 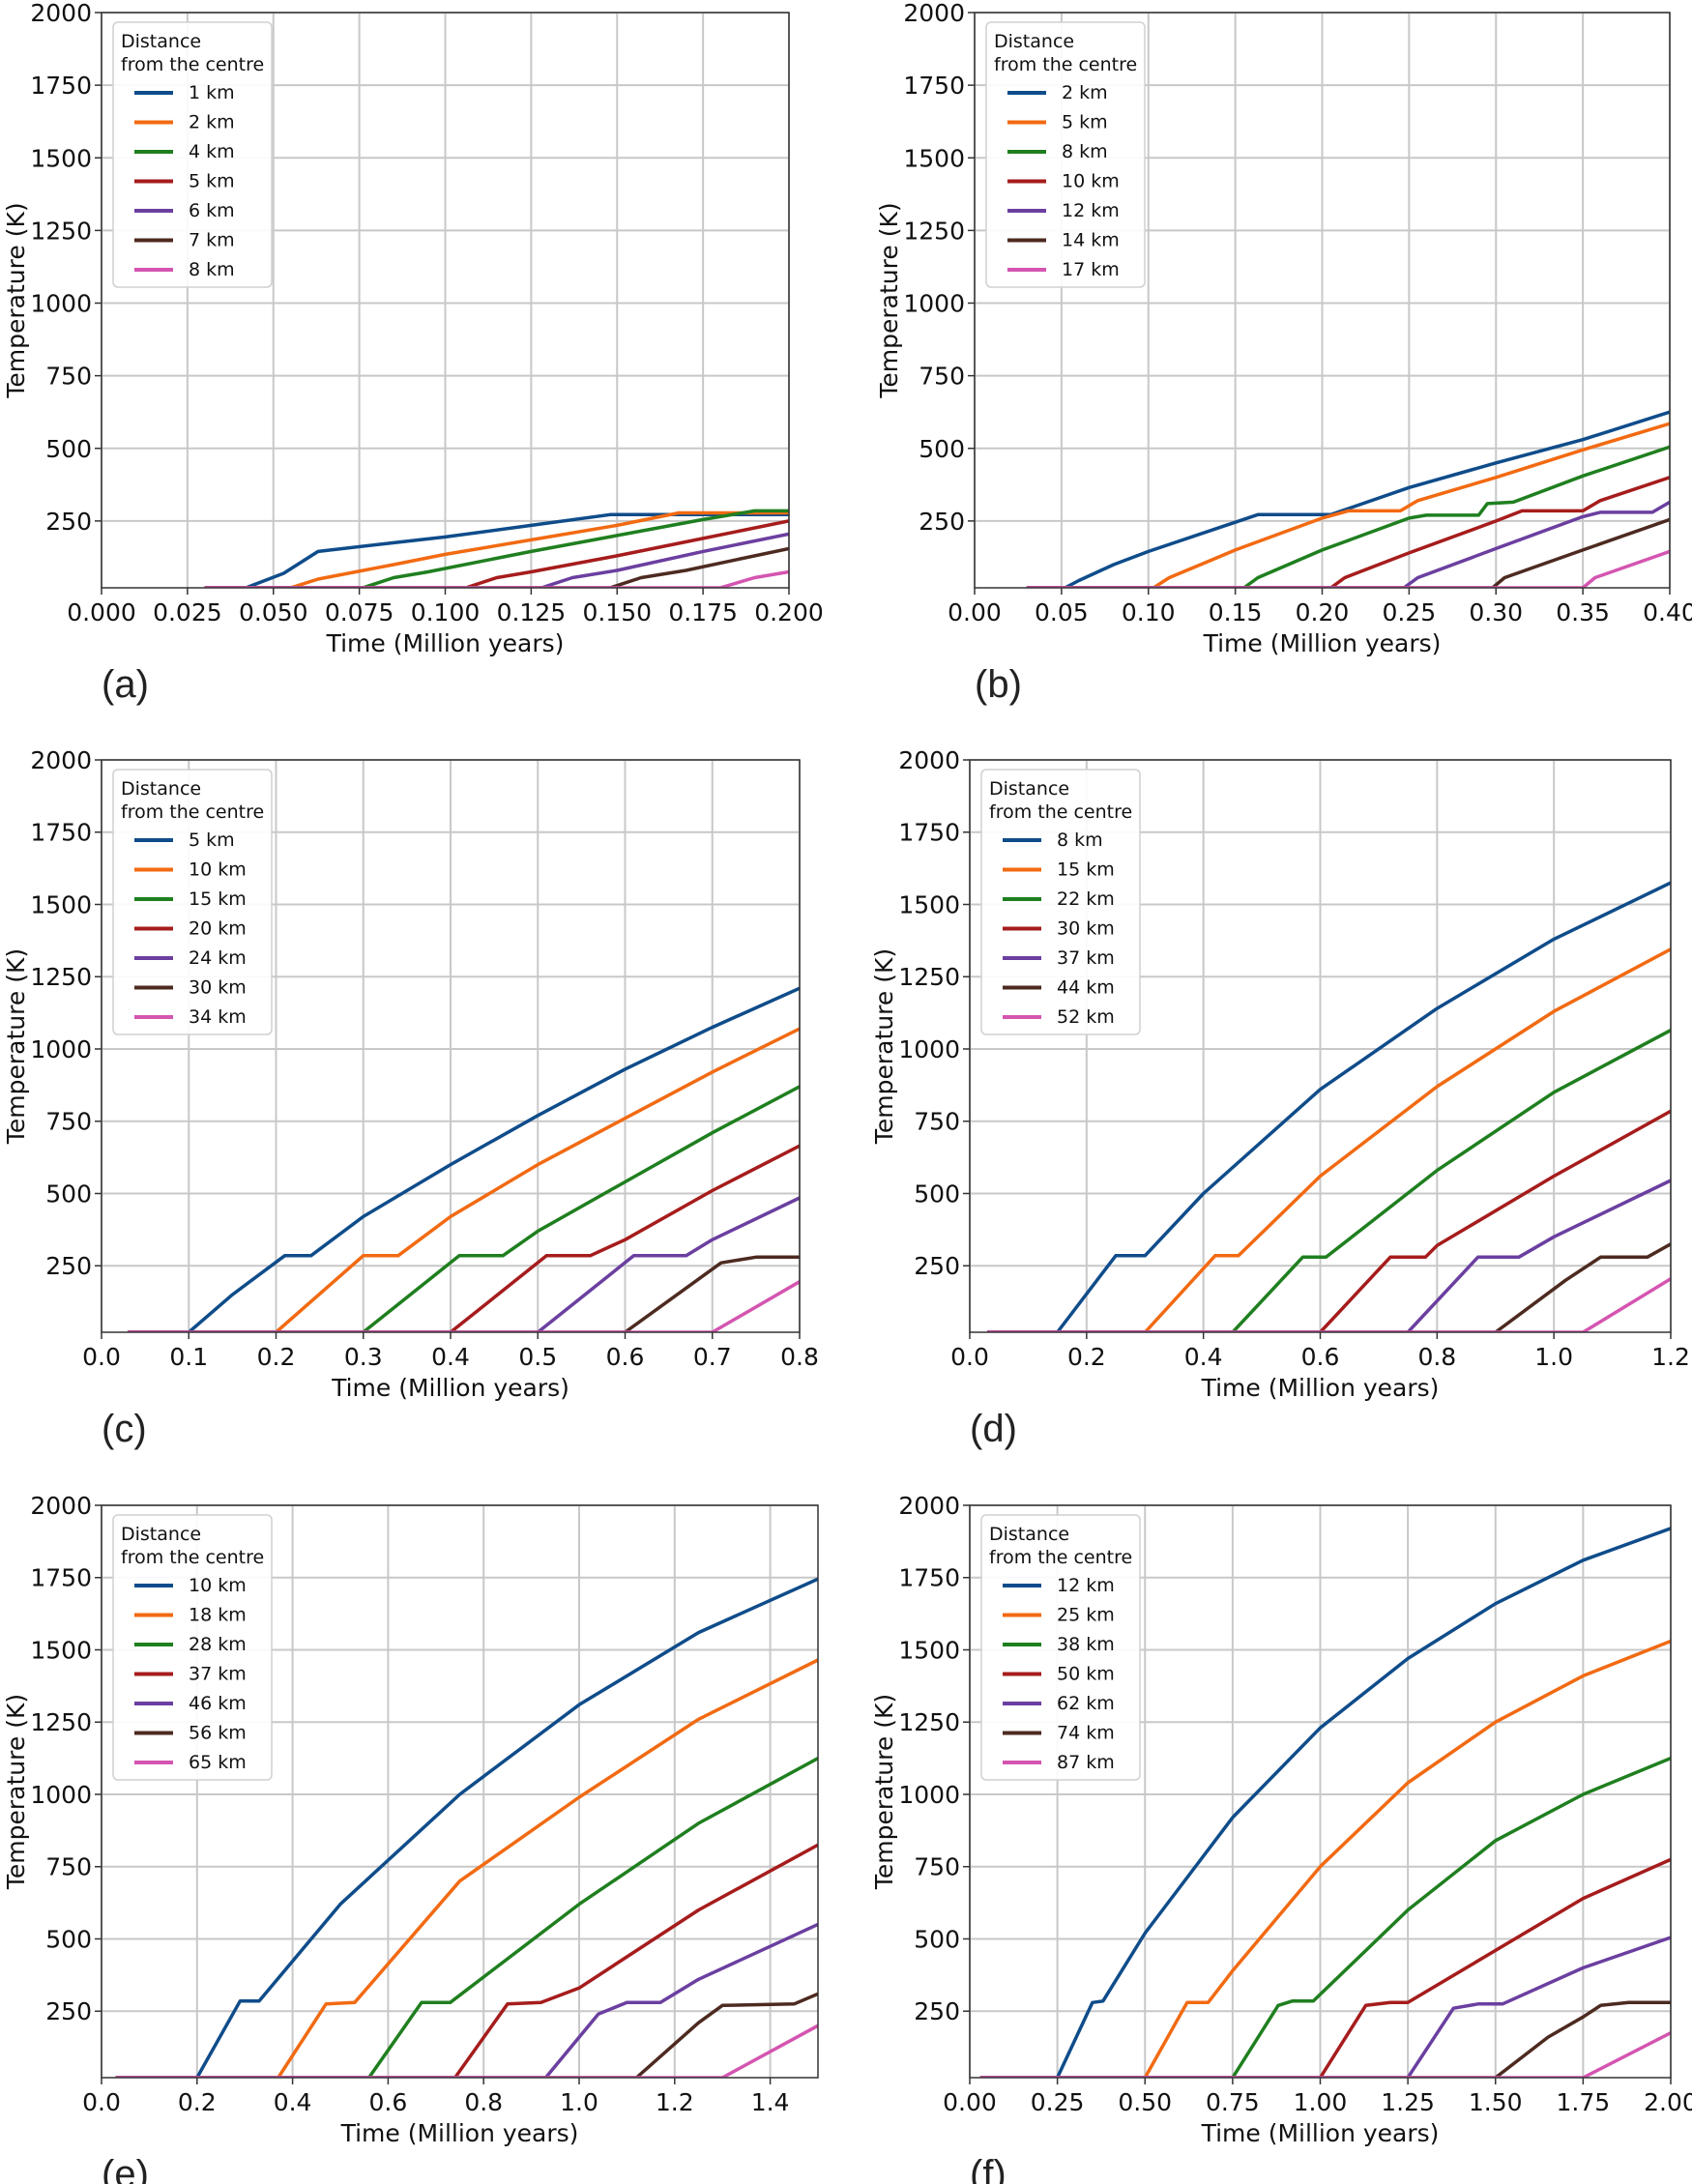 What do you see at coordinates (124, 1429) in the screenshot?
I see `panel-label: (c)` at bounding box center [124, 1429].